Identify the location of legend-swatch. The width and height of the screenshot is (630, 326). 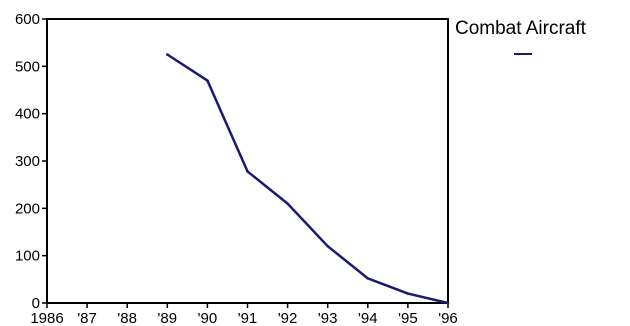
(523, 54).